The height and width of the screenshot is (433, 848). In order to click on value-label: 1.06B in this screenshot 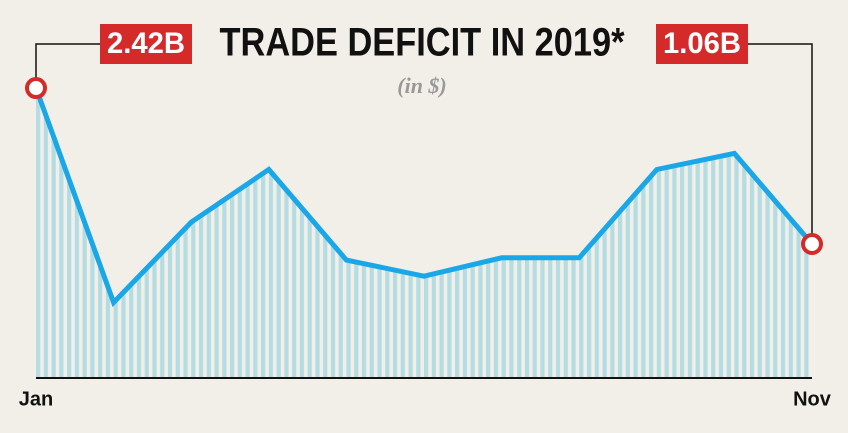, I will do `click(702, 43)`.